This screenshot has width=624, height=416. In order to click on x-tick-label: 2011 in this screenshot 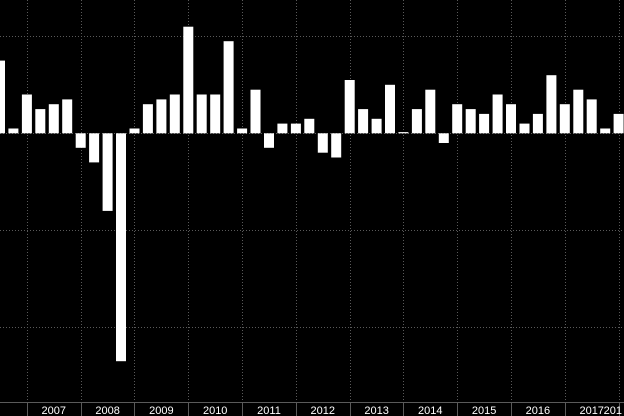, I will do `click(269, 410)`.